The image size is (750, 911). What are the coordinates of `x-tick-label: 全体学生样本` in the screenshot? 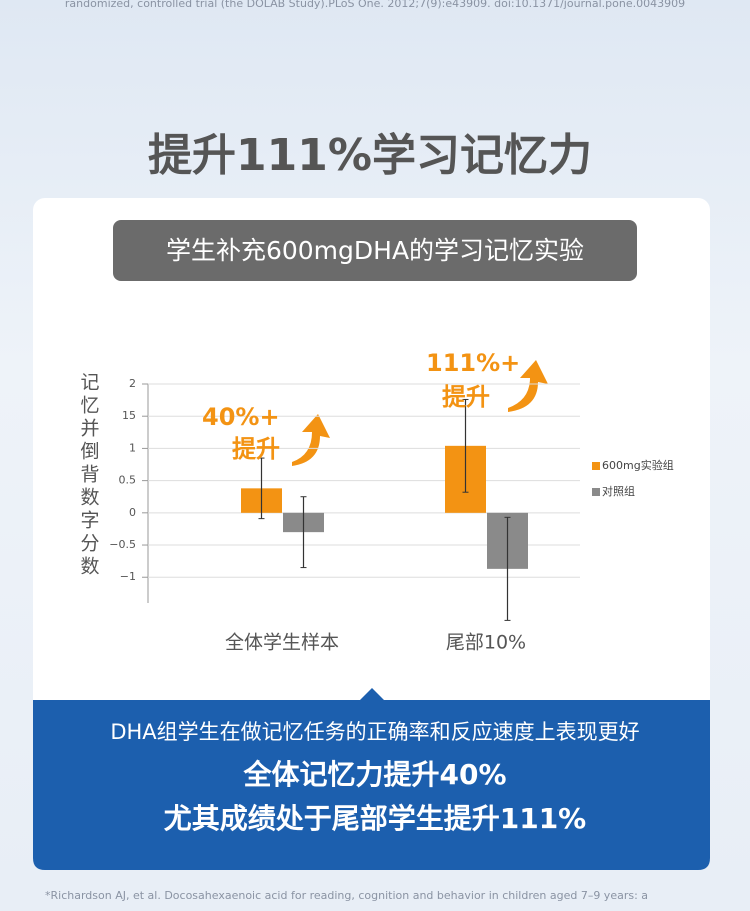 It's located at (282, 643).